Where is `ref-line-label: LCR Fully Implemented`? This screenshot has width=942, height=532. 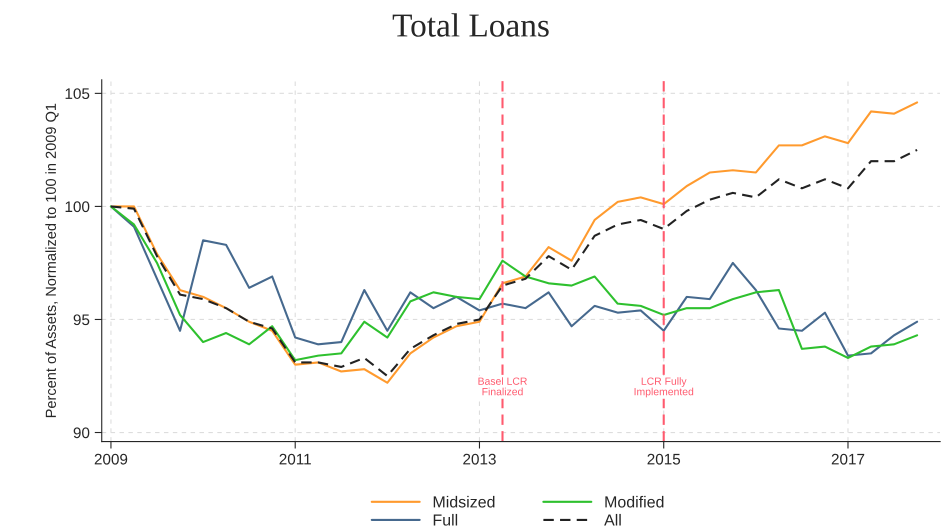
ref-line-label: LCR Fully Implemented is located at coordinates (664, 387).